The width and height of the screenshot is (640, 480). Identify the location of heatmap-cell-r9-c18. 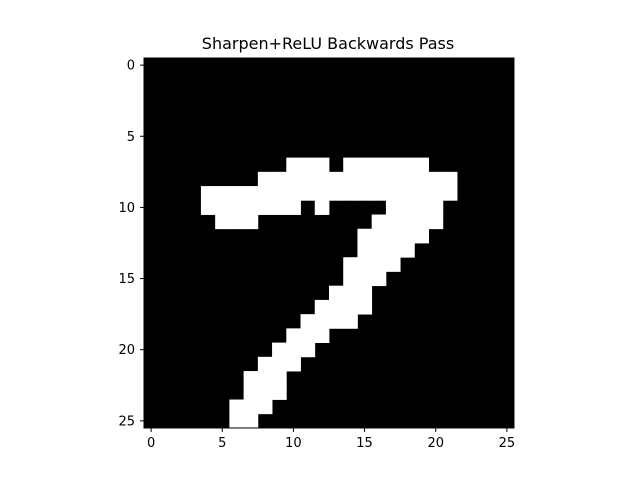
(407, 193).